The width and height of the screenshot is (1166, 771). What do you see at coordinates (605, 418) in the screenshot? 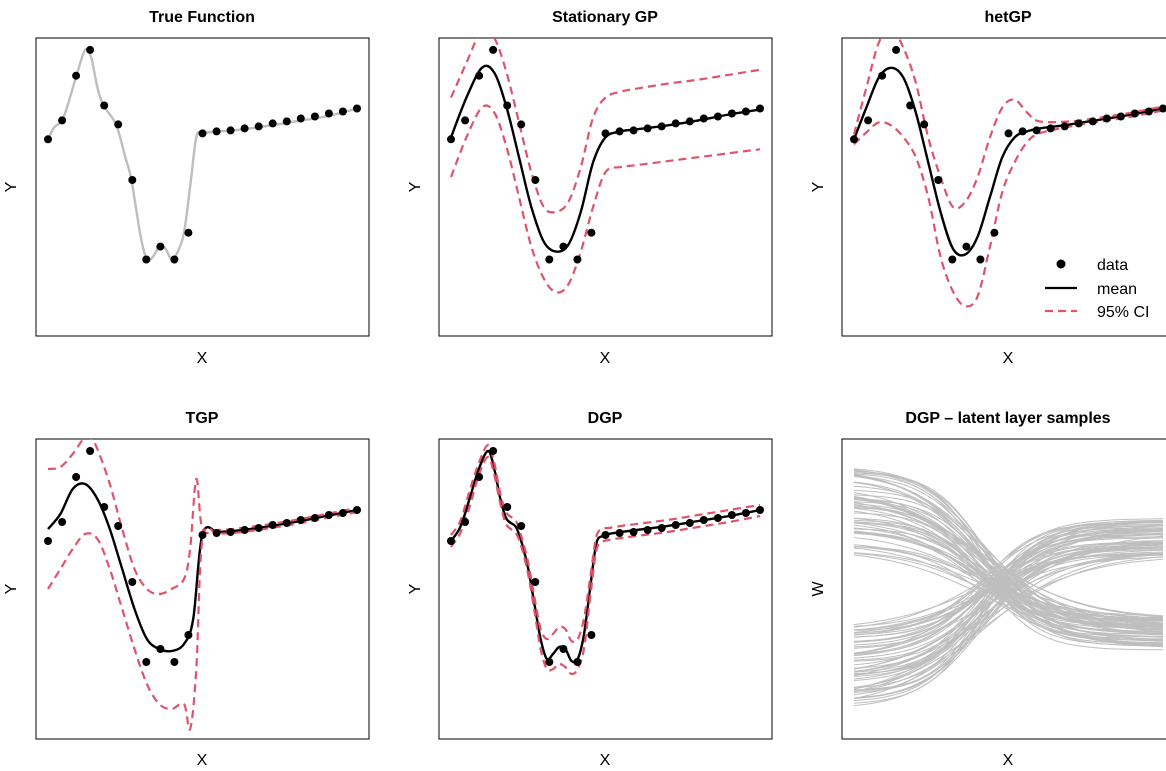
I see `panel-title: DGP` at bounding box center [605, 418].